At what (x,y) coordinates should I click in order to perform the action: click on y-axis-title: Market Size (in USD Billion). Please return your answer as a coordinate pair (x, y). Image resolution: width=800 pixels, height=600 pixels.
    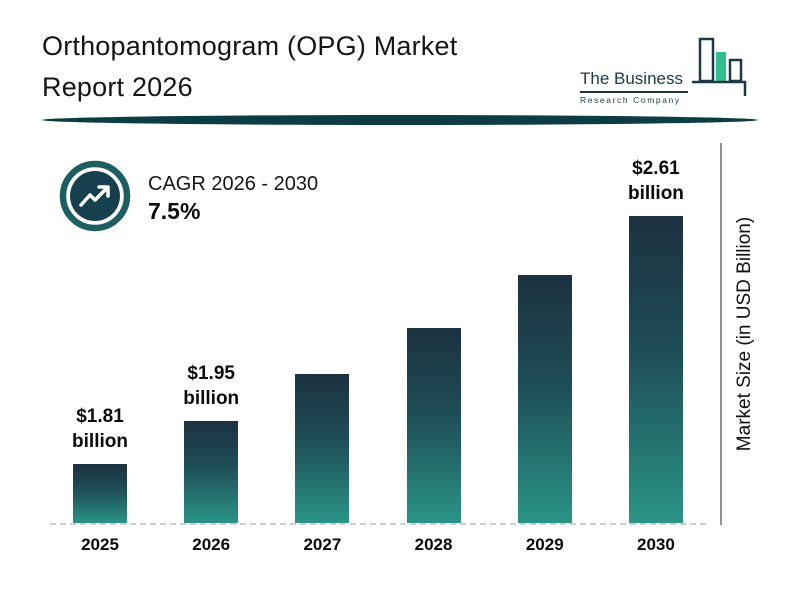
    Looking at the image, I should click on (744, 334).